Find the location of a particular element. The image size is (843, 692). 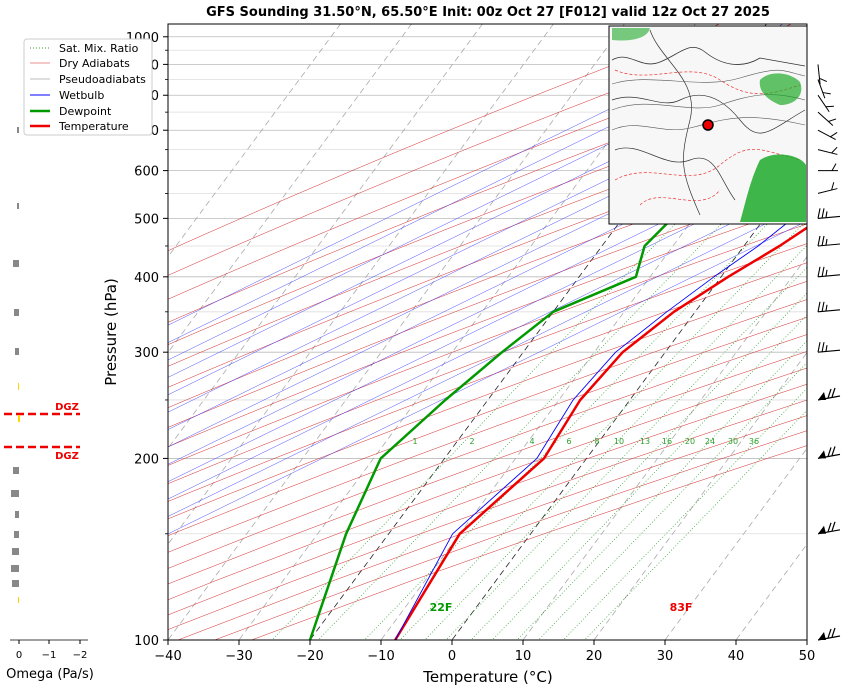

x-tick-label: 50 is located at coordinates (807, 656).